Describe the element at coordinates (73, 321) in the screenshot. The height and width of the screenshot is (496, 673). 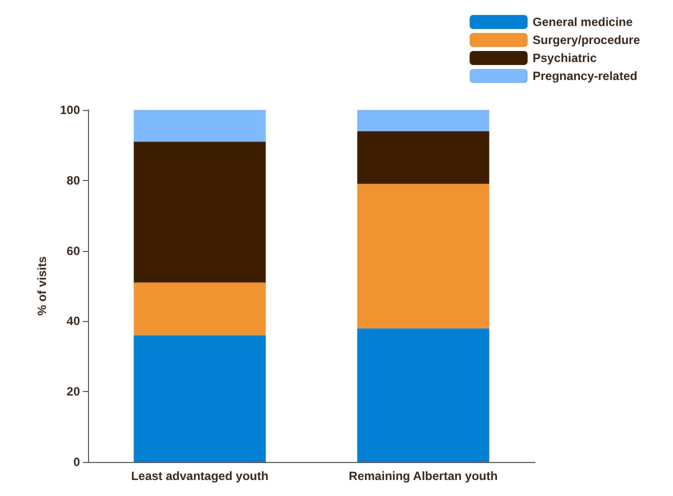
I see `y-tick-label: 40` at that location.